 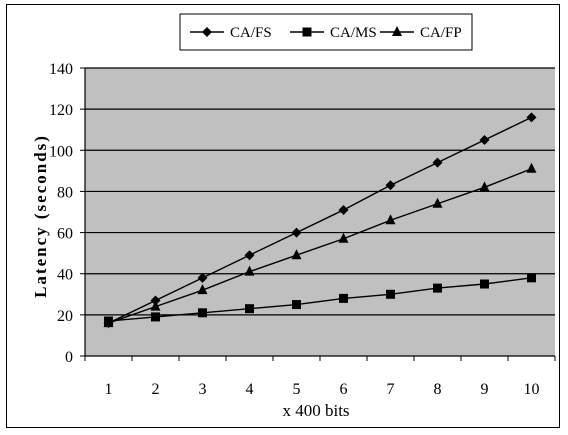 I want to click on legend-label: CA/FS, so click(x=251, y=33).